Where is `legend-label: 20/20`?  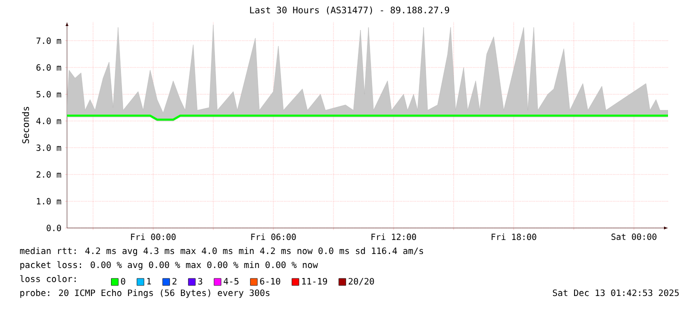
legend-label: 20/20 is located at coordinates (361, 282).